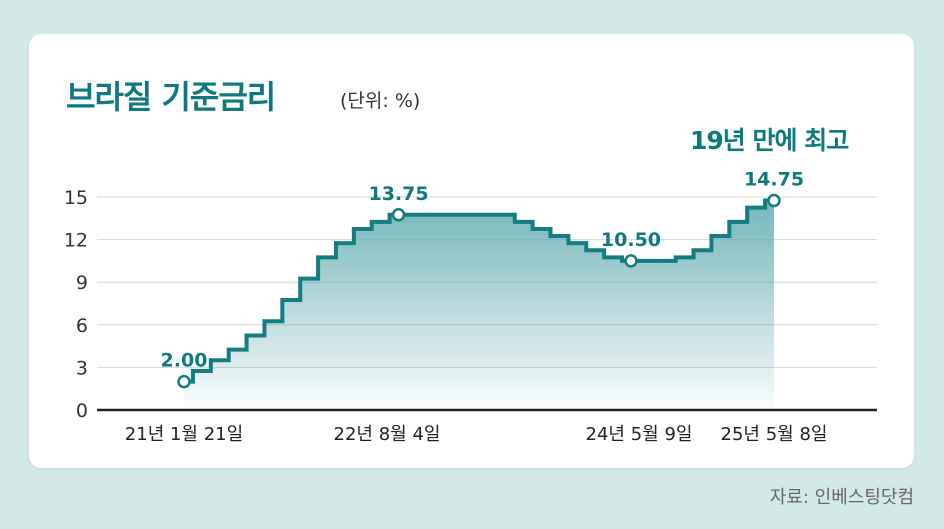 Image resolution: width=944 pixels, height=529 pixels. I want to click on value-label: 10.50, so click(631, 240).